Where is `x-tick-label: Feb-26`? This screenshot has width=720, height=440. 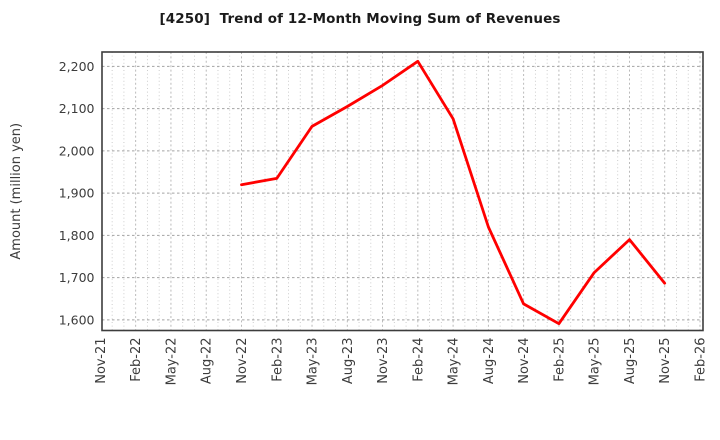
x-tick-label: Feb-26 is located at coordinates (701, 360).